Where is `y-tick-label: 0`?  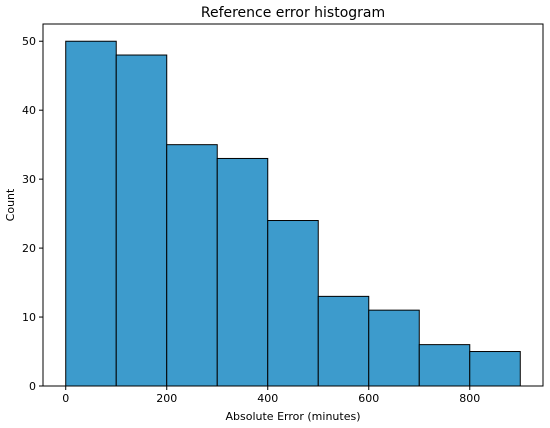
y-tick-label: 0 is located at coordinates (32, 386).